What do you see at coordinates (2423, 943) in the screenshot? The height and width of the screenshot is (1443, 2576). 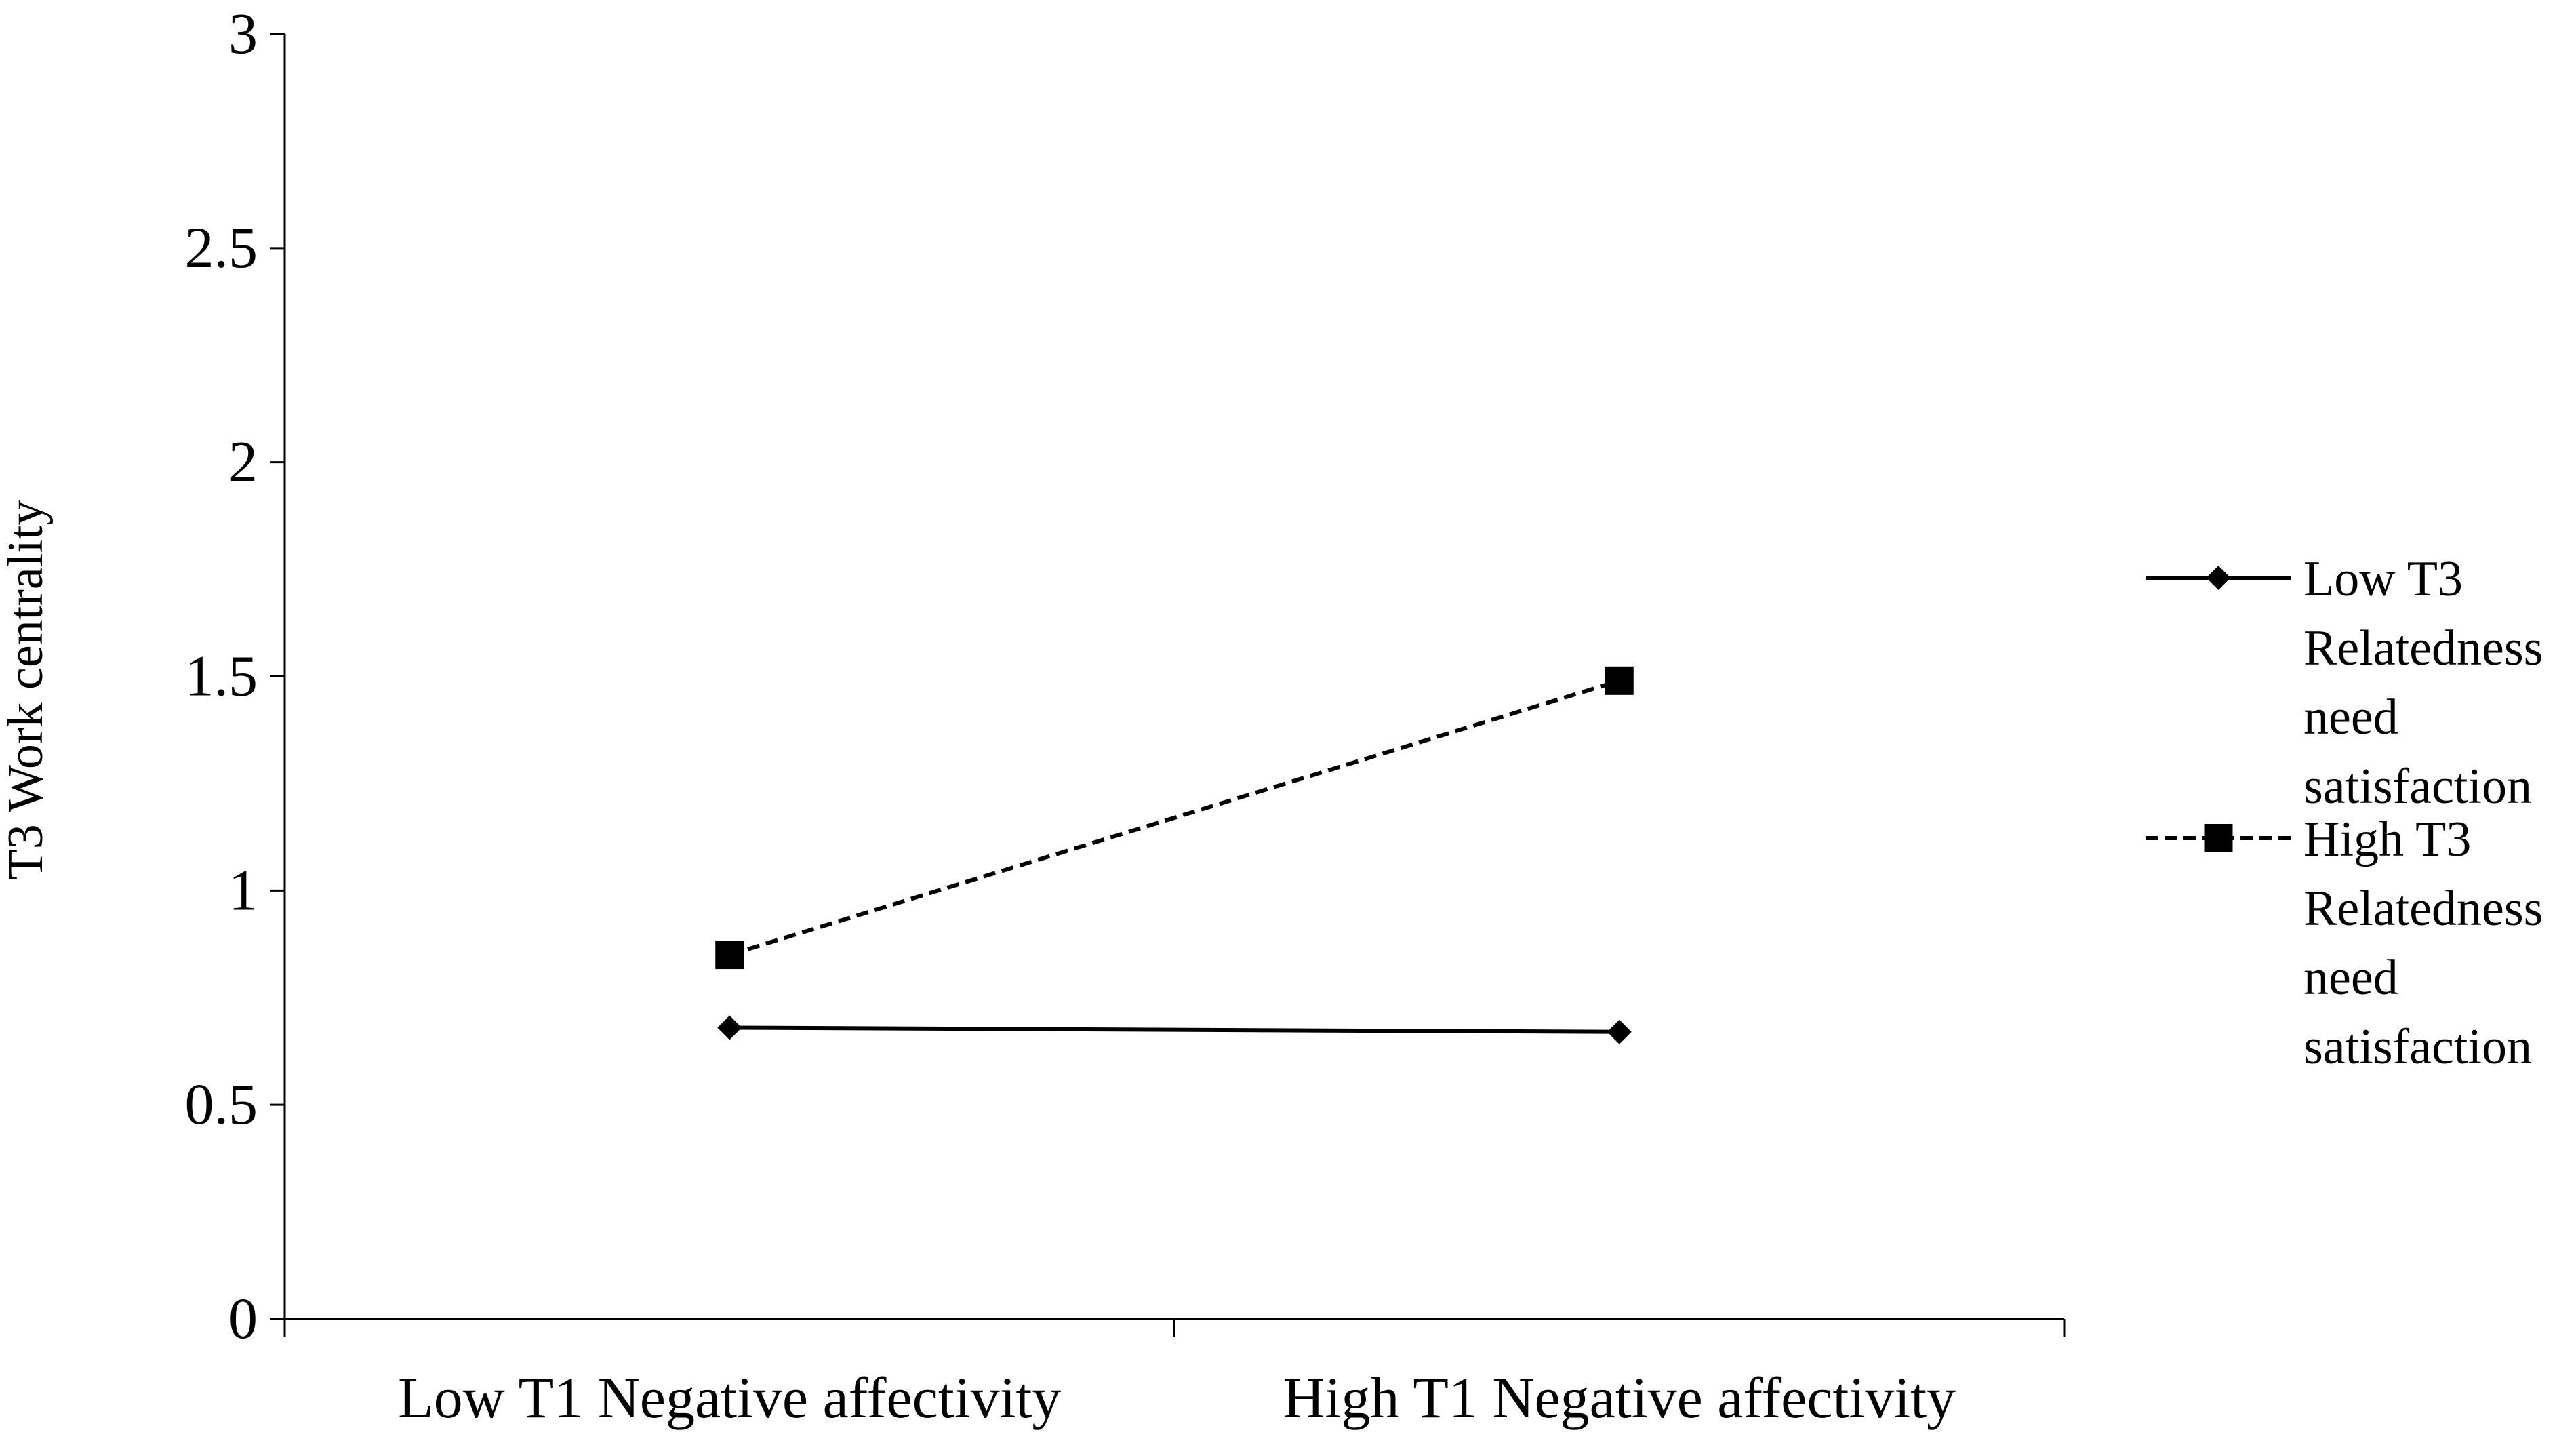 I see `legend-label: High T3 Relatedness need satisfaction` at bounding box center [2423, 943].